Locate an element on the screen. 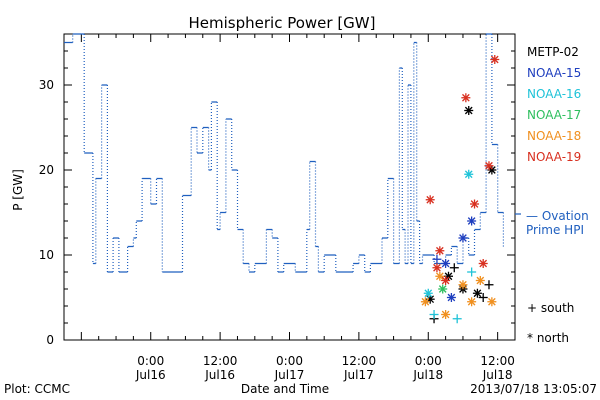 The height and width of the screenshot is (400, 600). ovation-legend-line1: — Ovation is located at coordinates (557, 216).